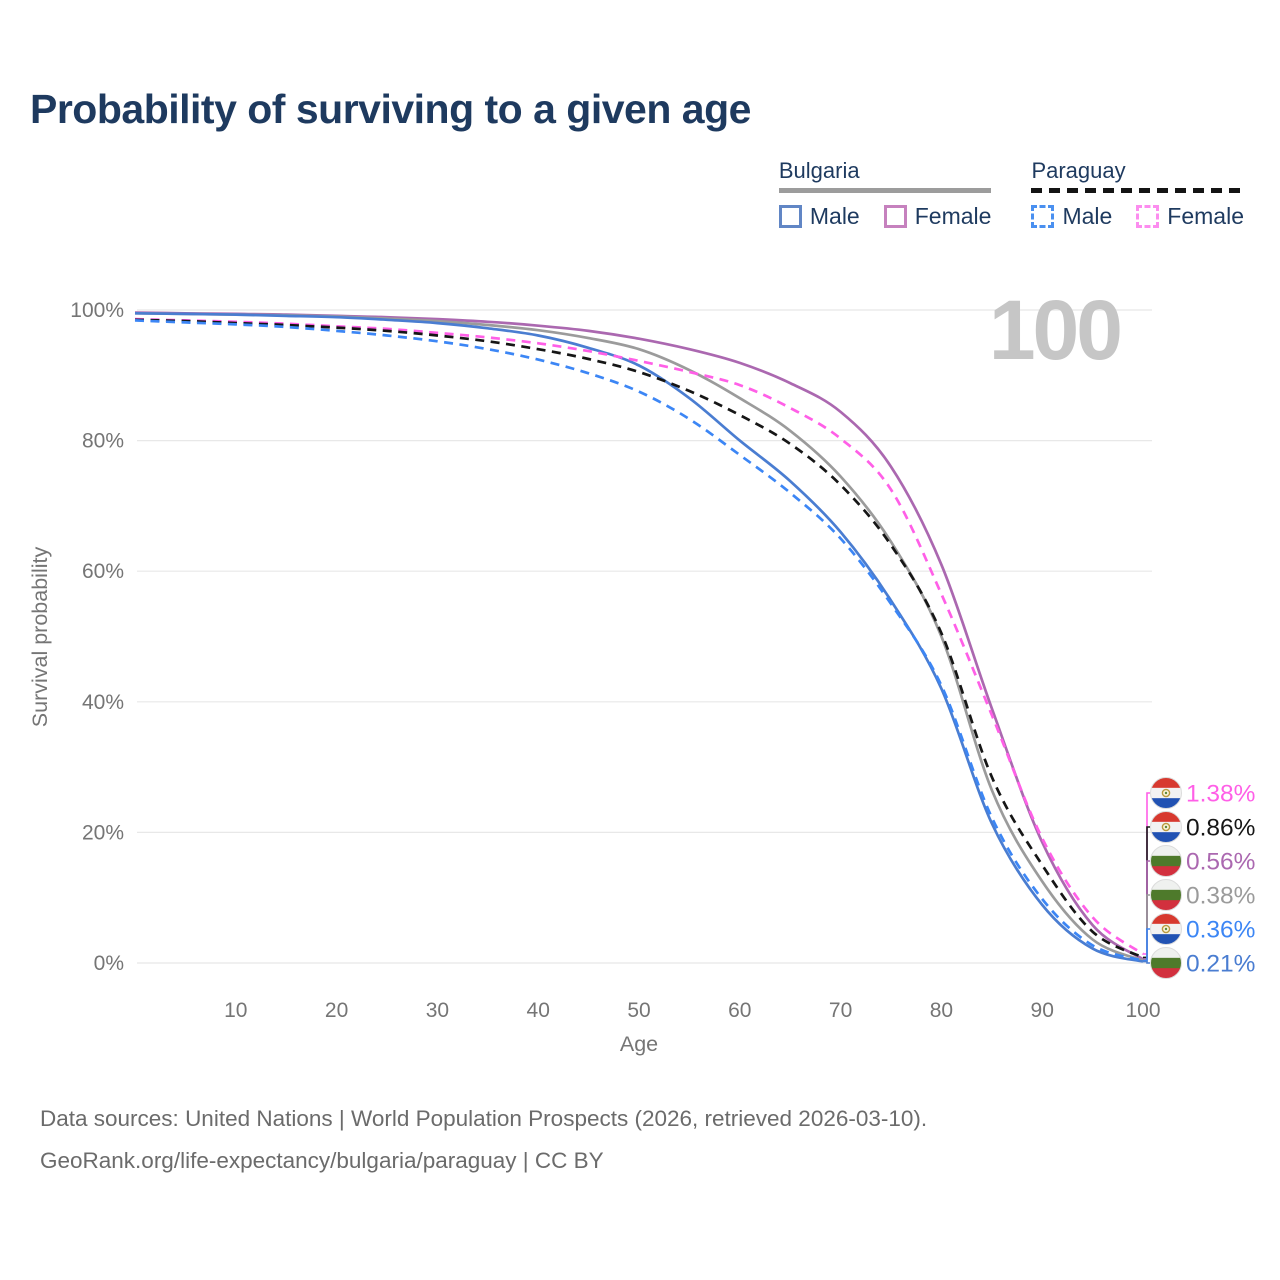 The height and width of the screenshot is (1280, 1280). I want to click on x-tick-label: 30, so click(437, 1010).